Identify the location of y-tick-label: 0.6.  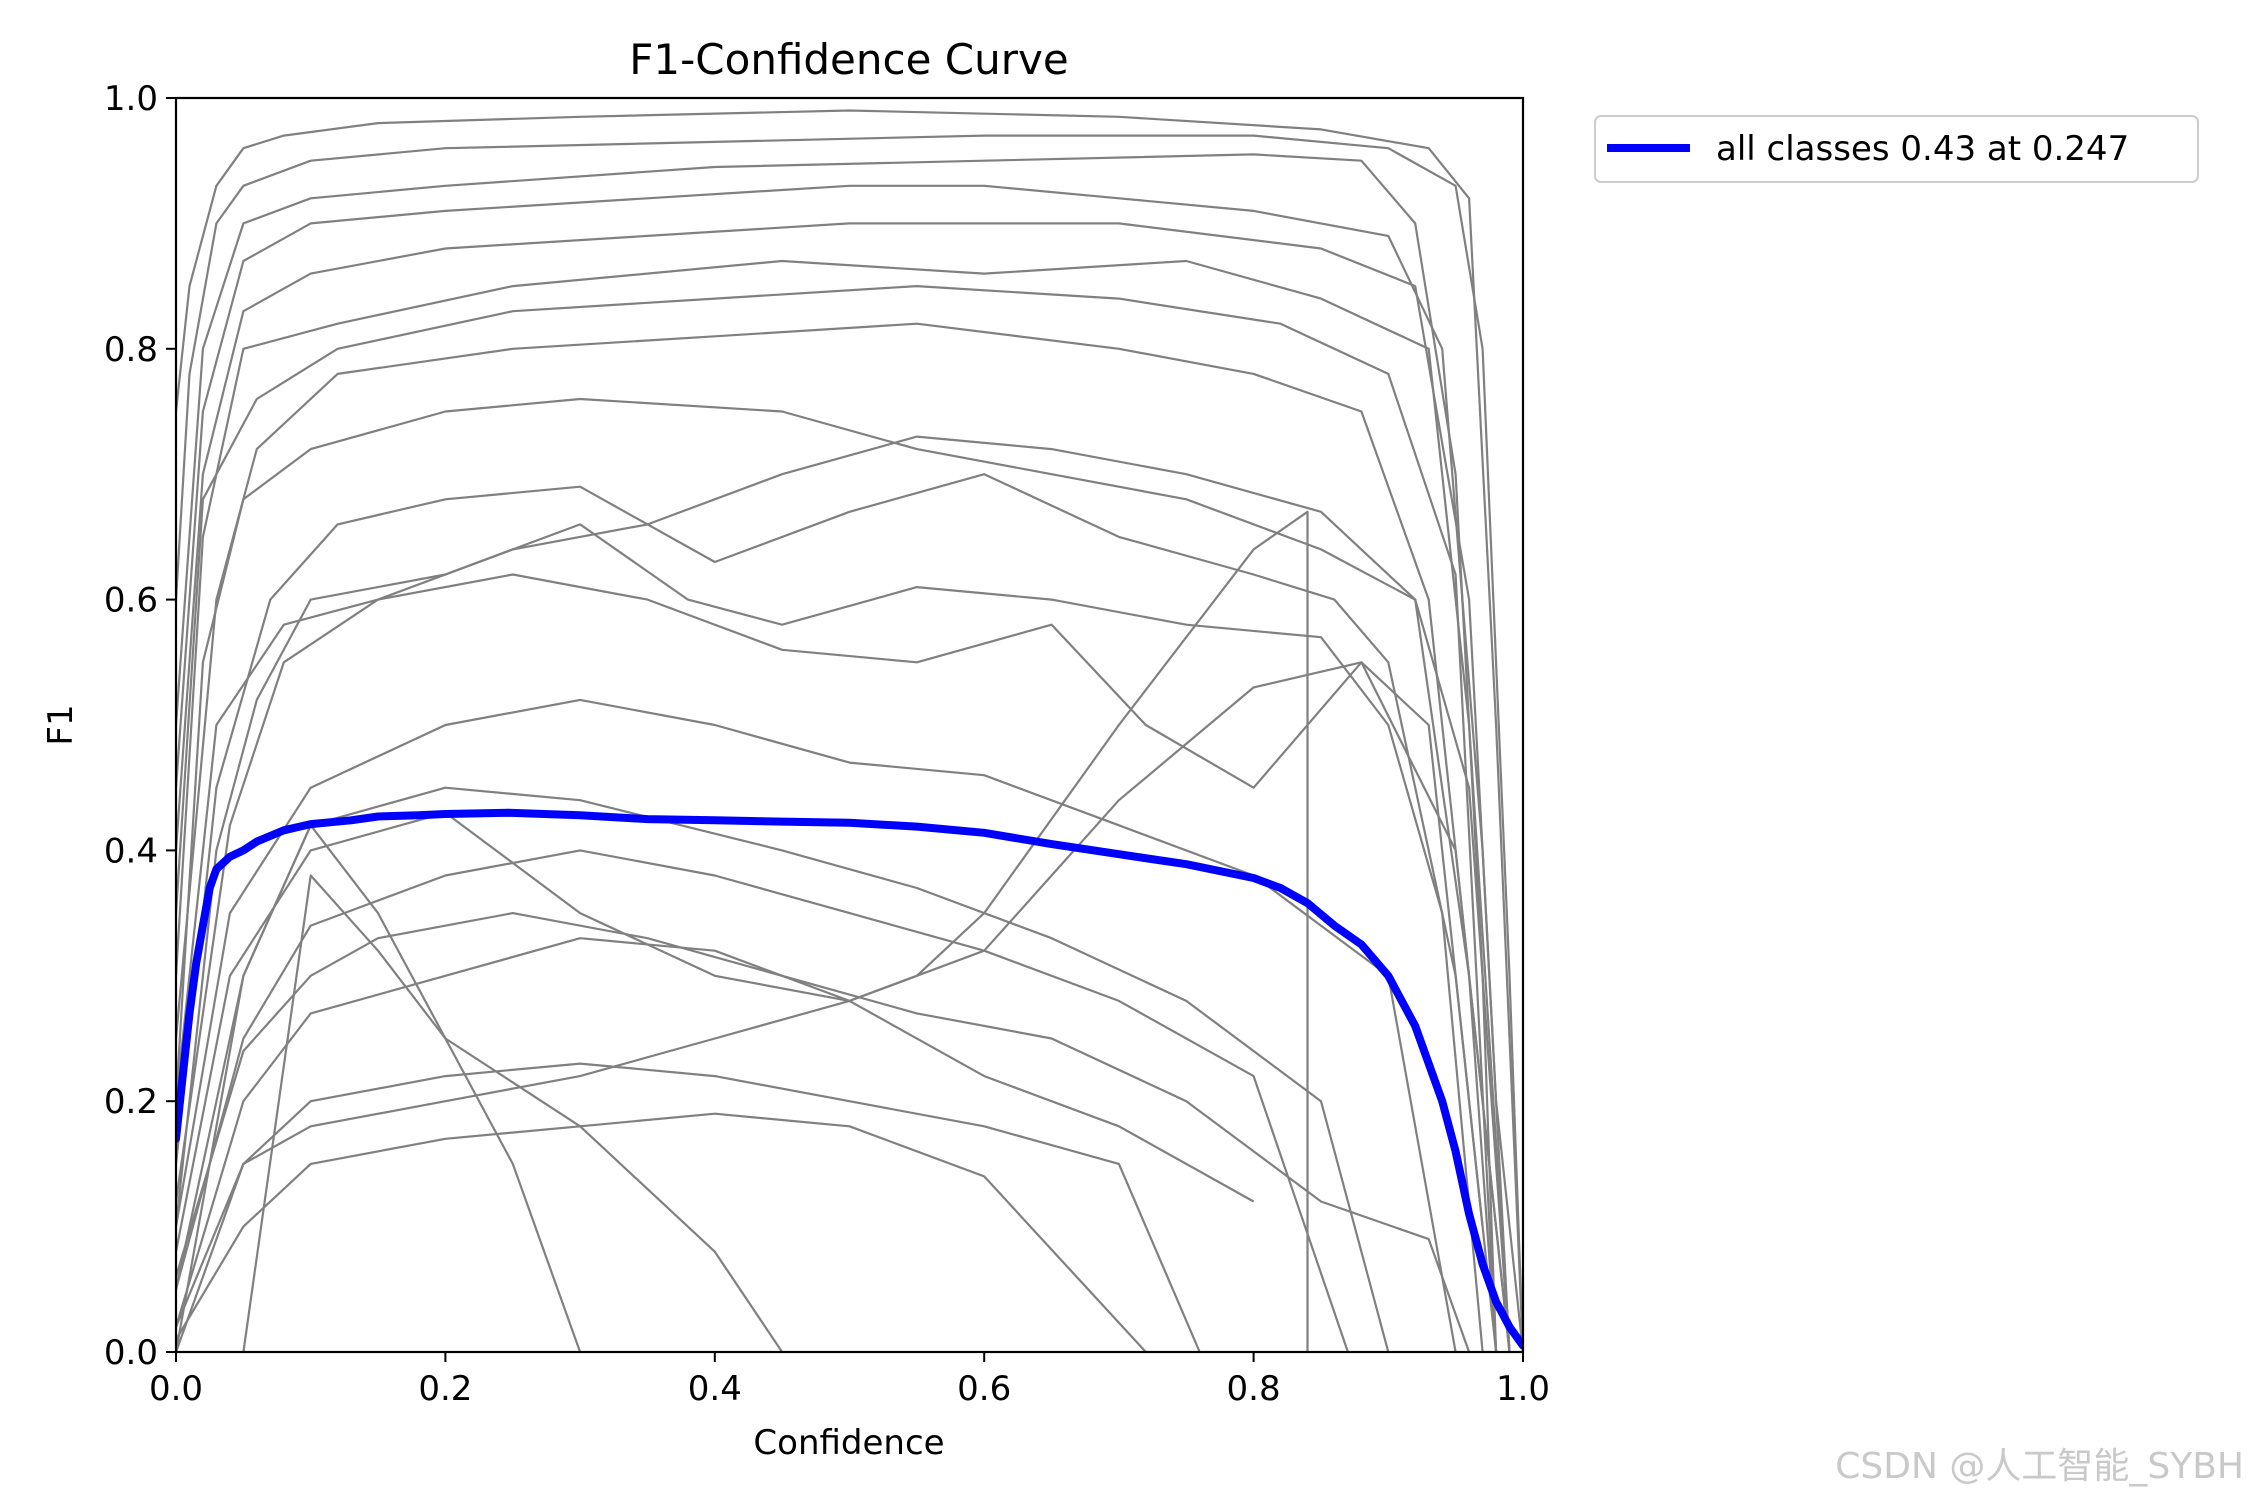
(131, 601).